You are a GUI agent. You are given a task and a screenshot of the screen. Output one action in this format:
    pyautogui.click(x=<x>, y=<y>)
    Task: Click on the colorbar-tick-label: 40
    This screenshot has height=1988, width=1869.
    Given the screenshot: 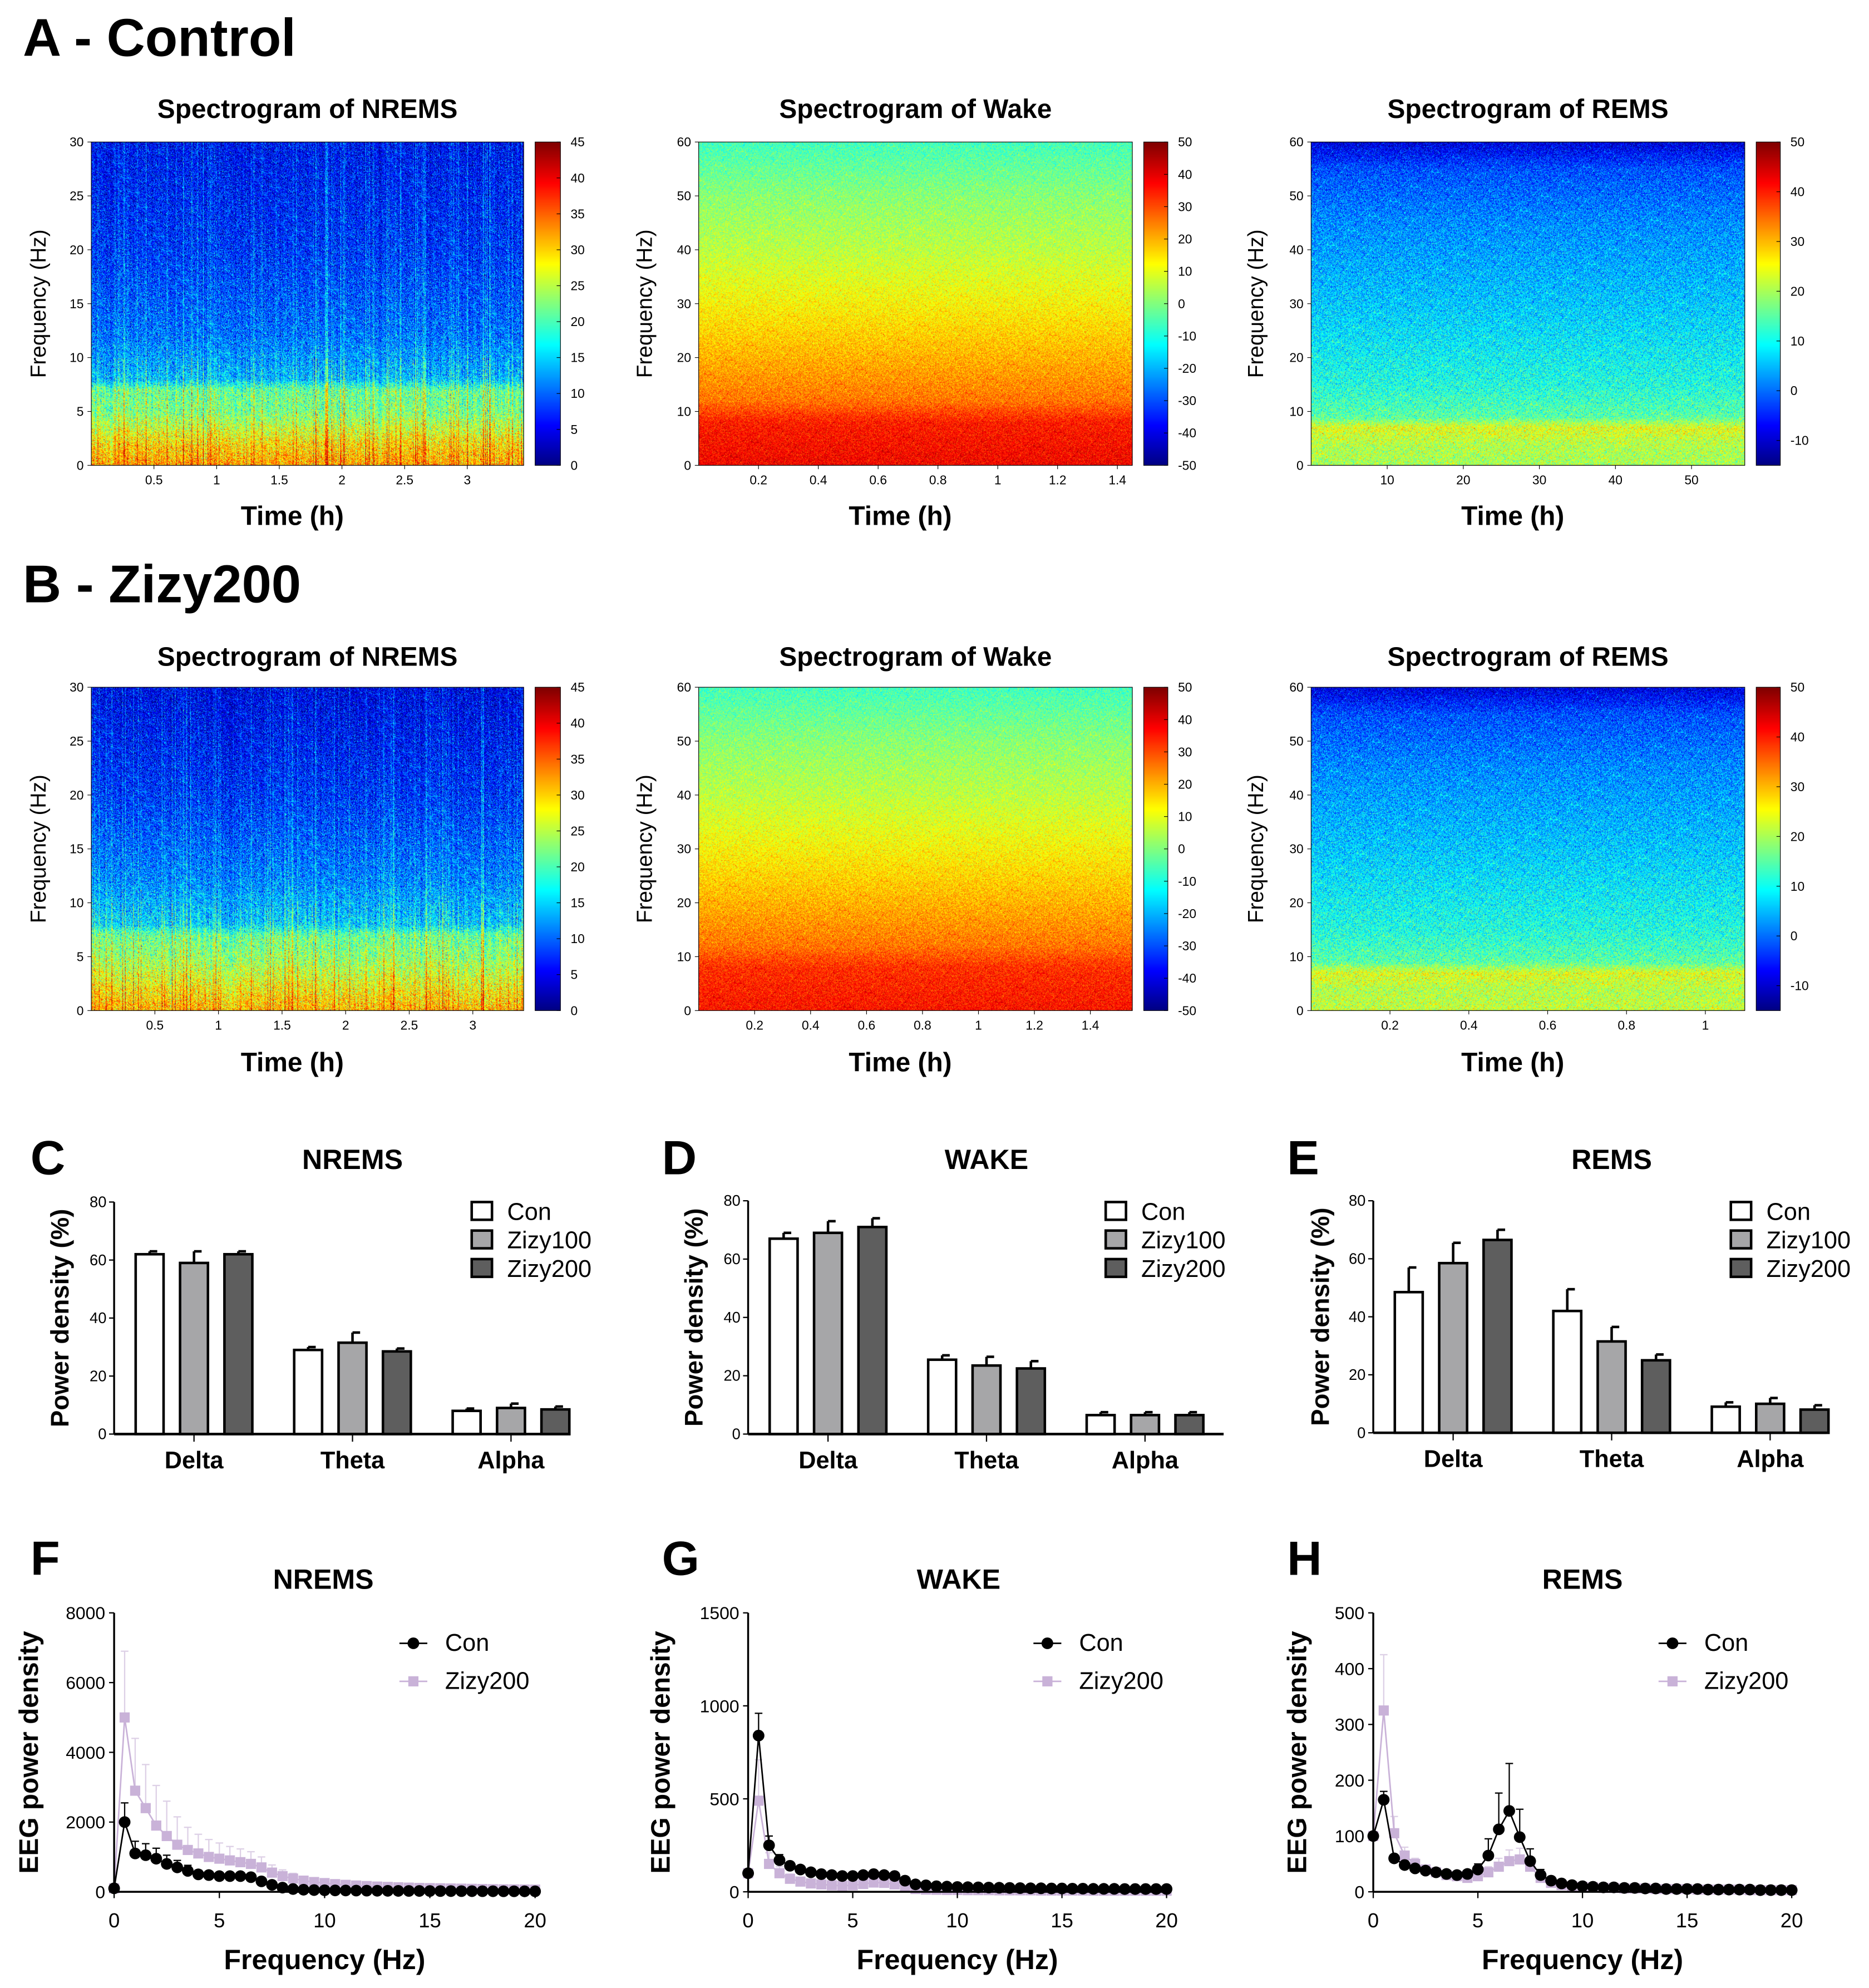 What is the action you would take?
    pyautogui.click(x=1797, y=737)
    